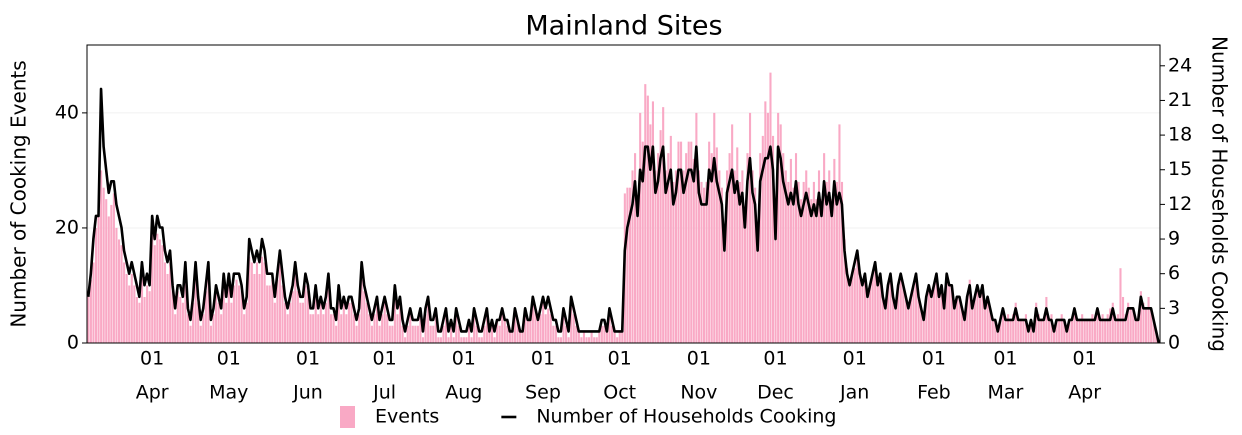 This screenshot has width=1242, height=435. I want to click on x-tick-label: Jun, so click(307, 393).